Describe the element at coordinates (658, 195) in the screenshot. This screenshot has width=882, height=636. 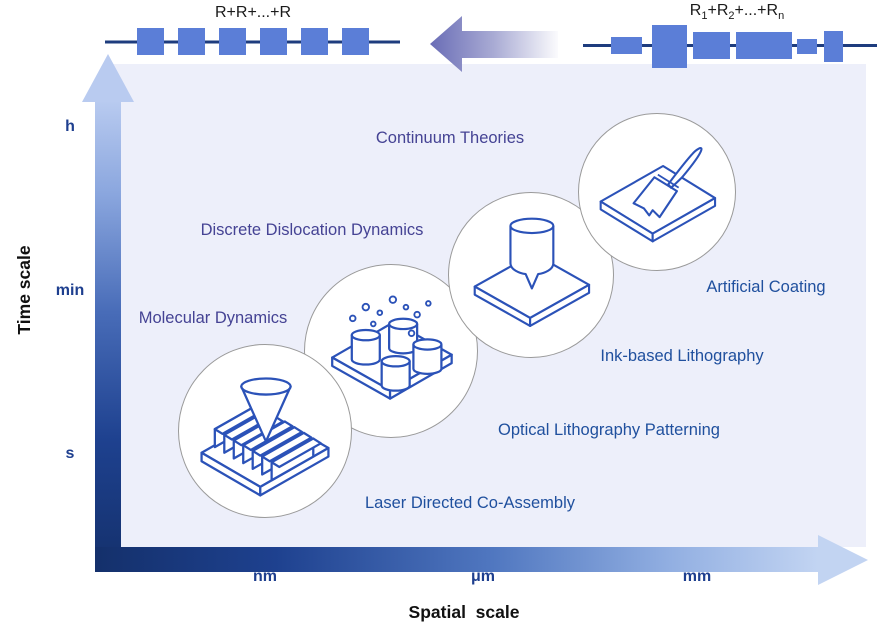
I see `coating-brush-icon` at that location.